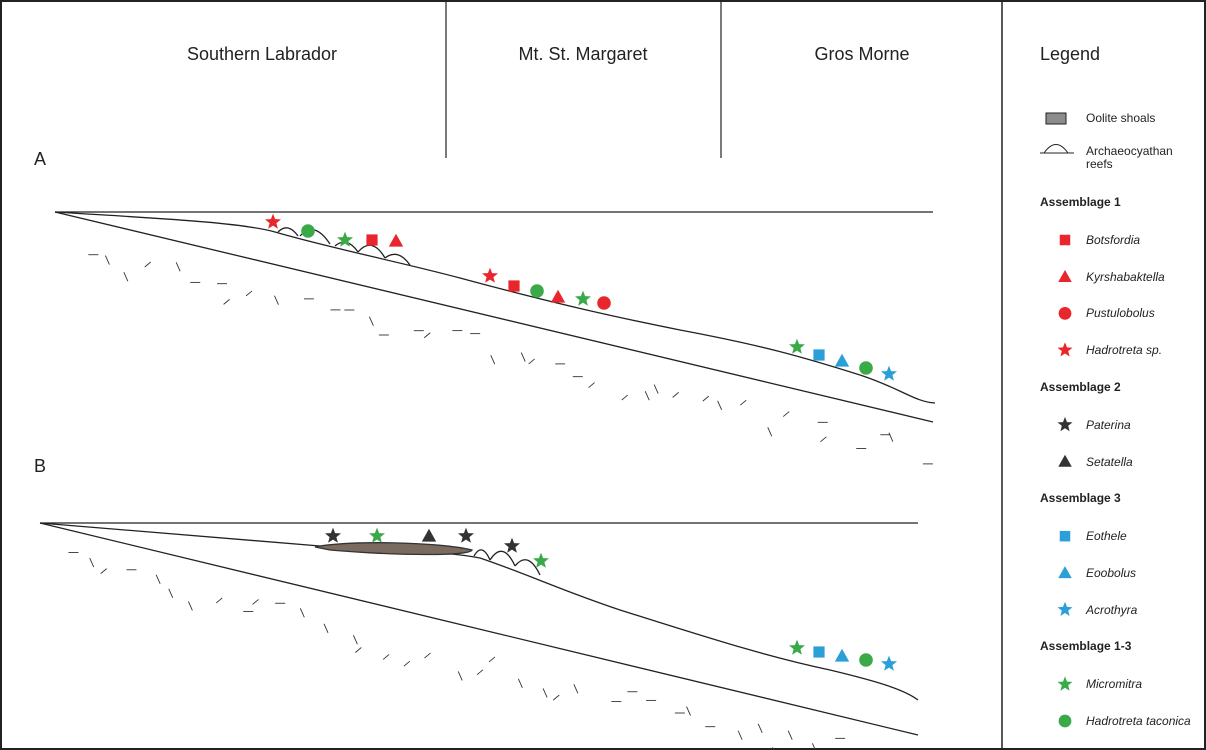  Describe the element at coordinates (1080, 386) in the screenshot. I see `legend-group-title: Assemblage 2` at that location.